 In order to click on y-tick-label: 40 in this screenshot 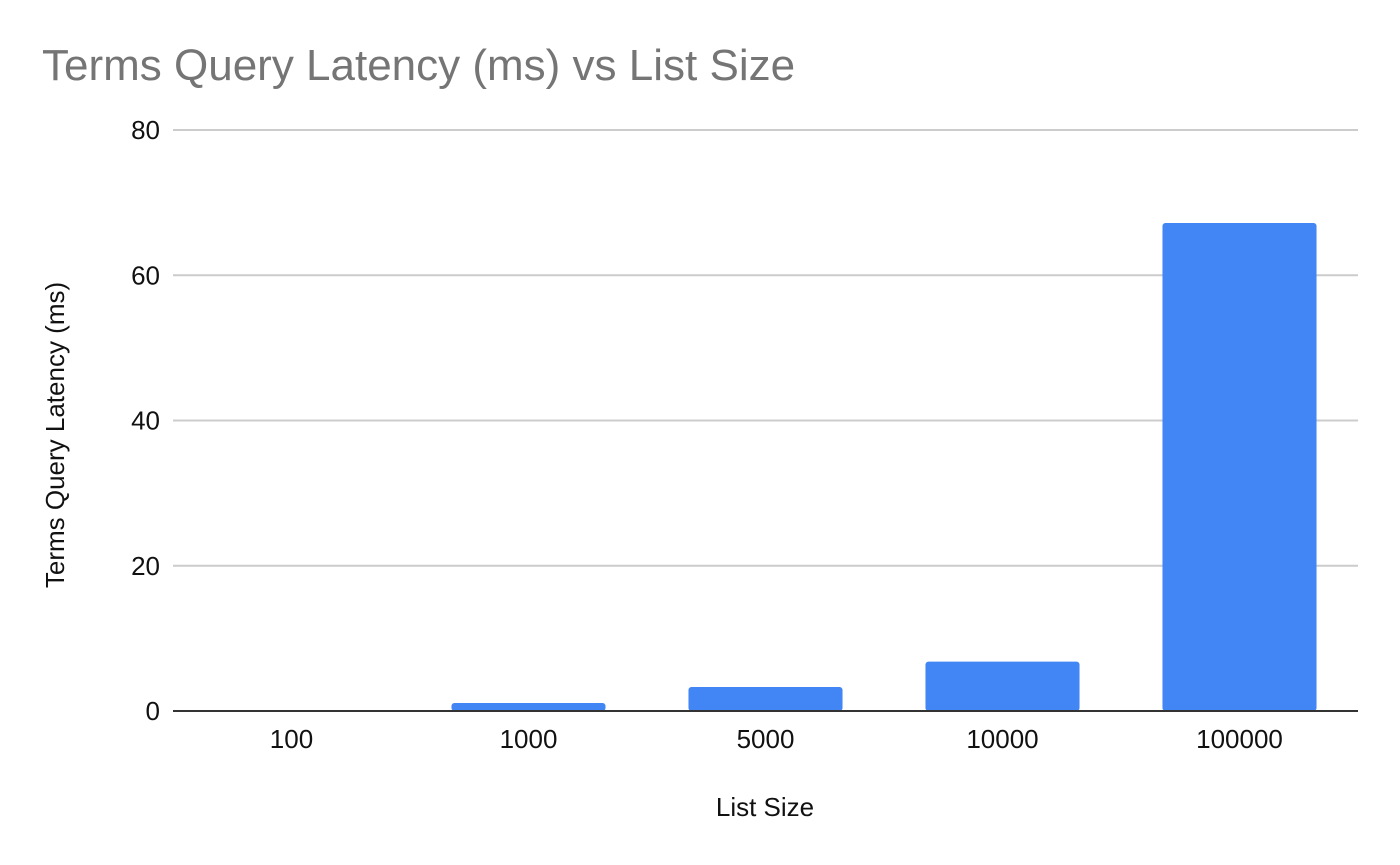, I will do `click(145, 421)`.